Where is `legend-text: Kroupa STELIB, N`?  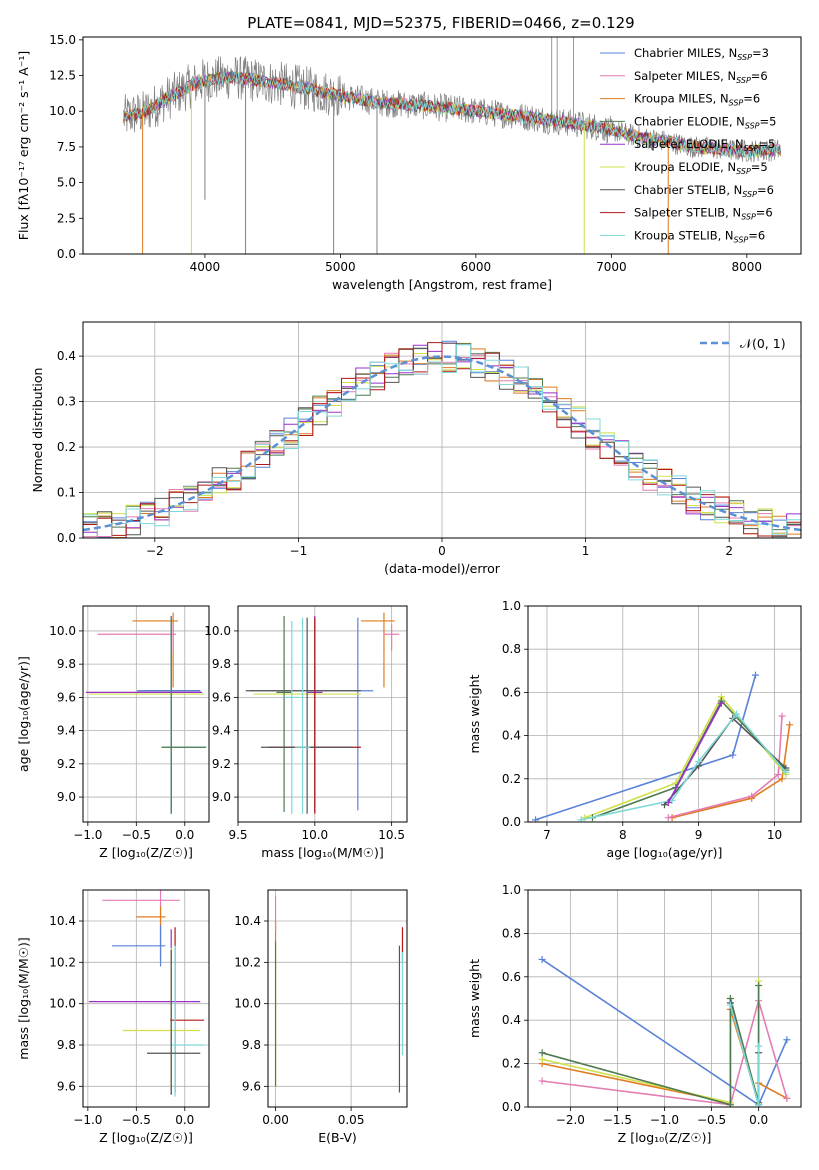 legend-text: Kroupa STELIB, N is located at coordinates (684, 235).